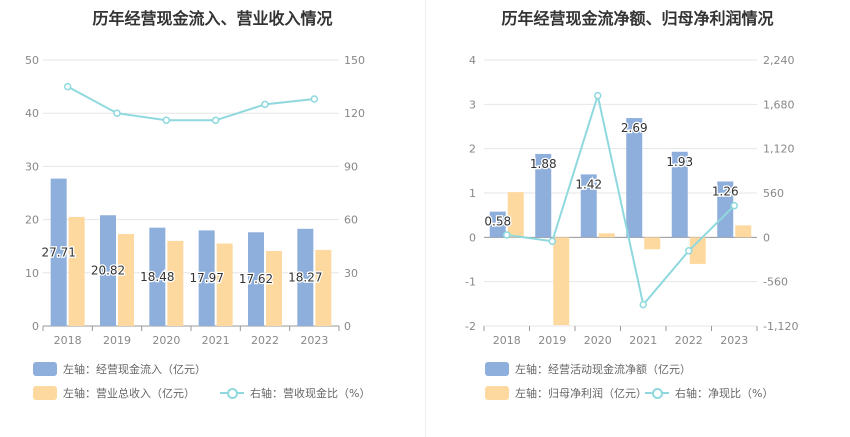  I want to click on chart-title: 历年经营现金流入、营业收入情况, so click(212, 18).